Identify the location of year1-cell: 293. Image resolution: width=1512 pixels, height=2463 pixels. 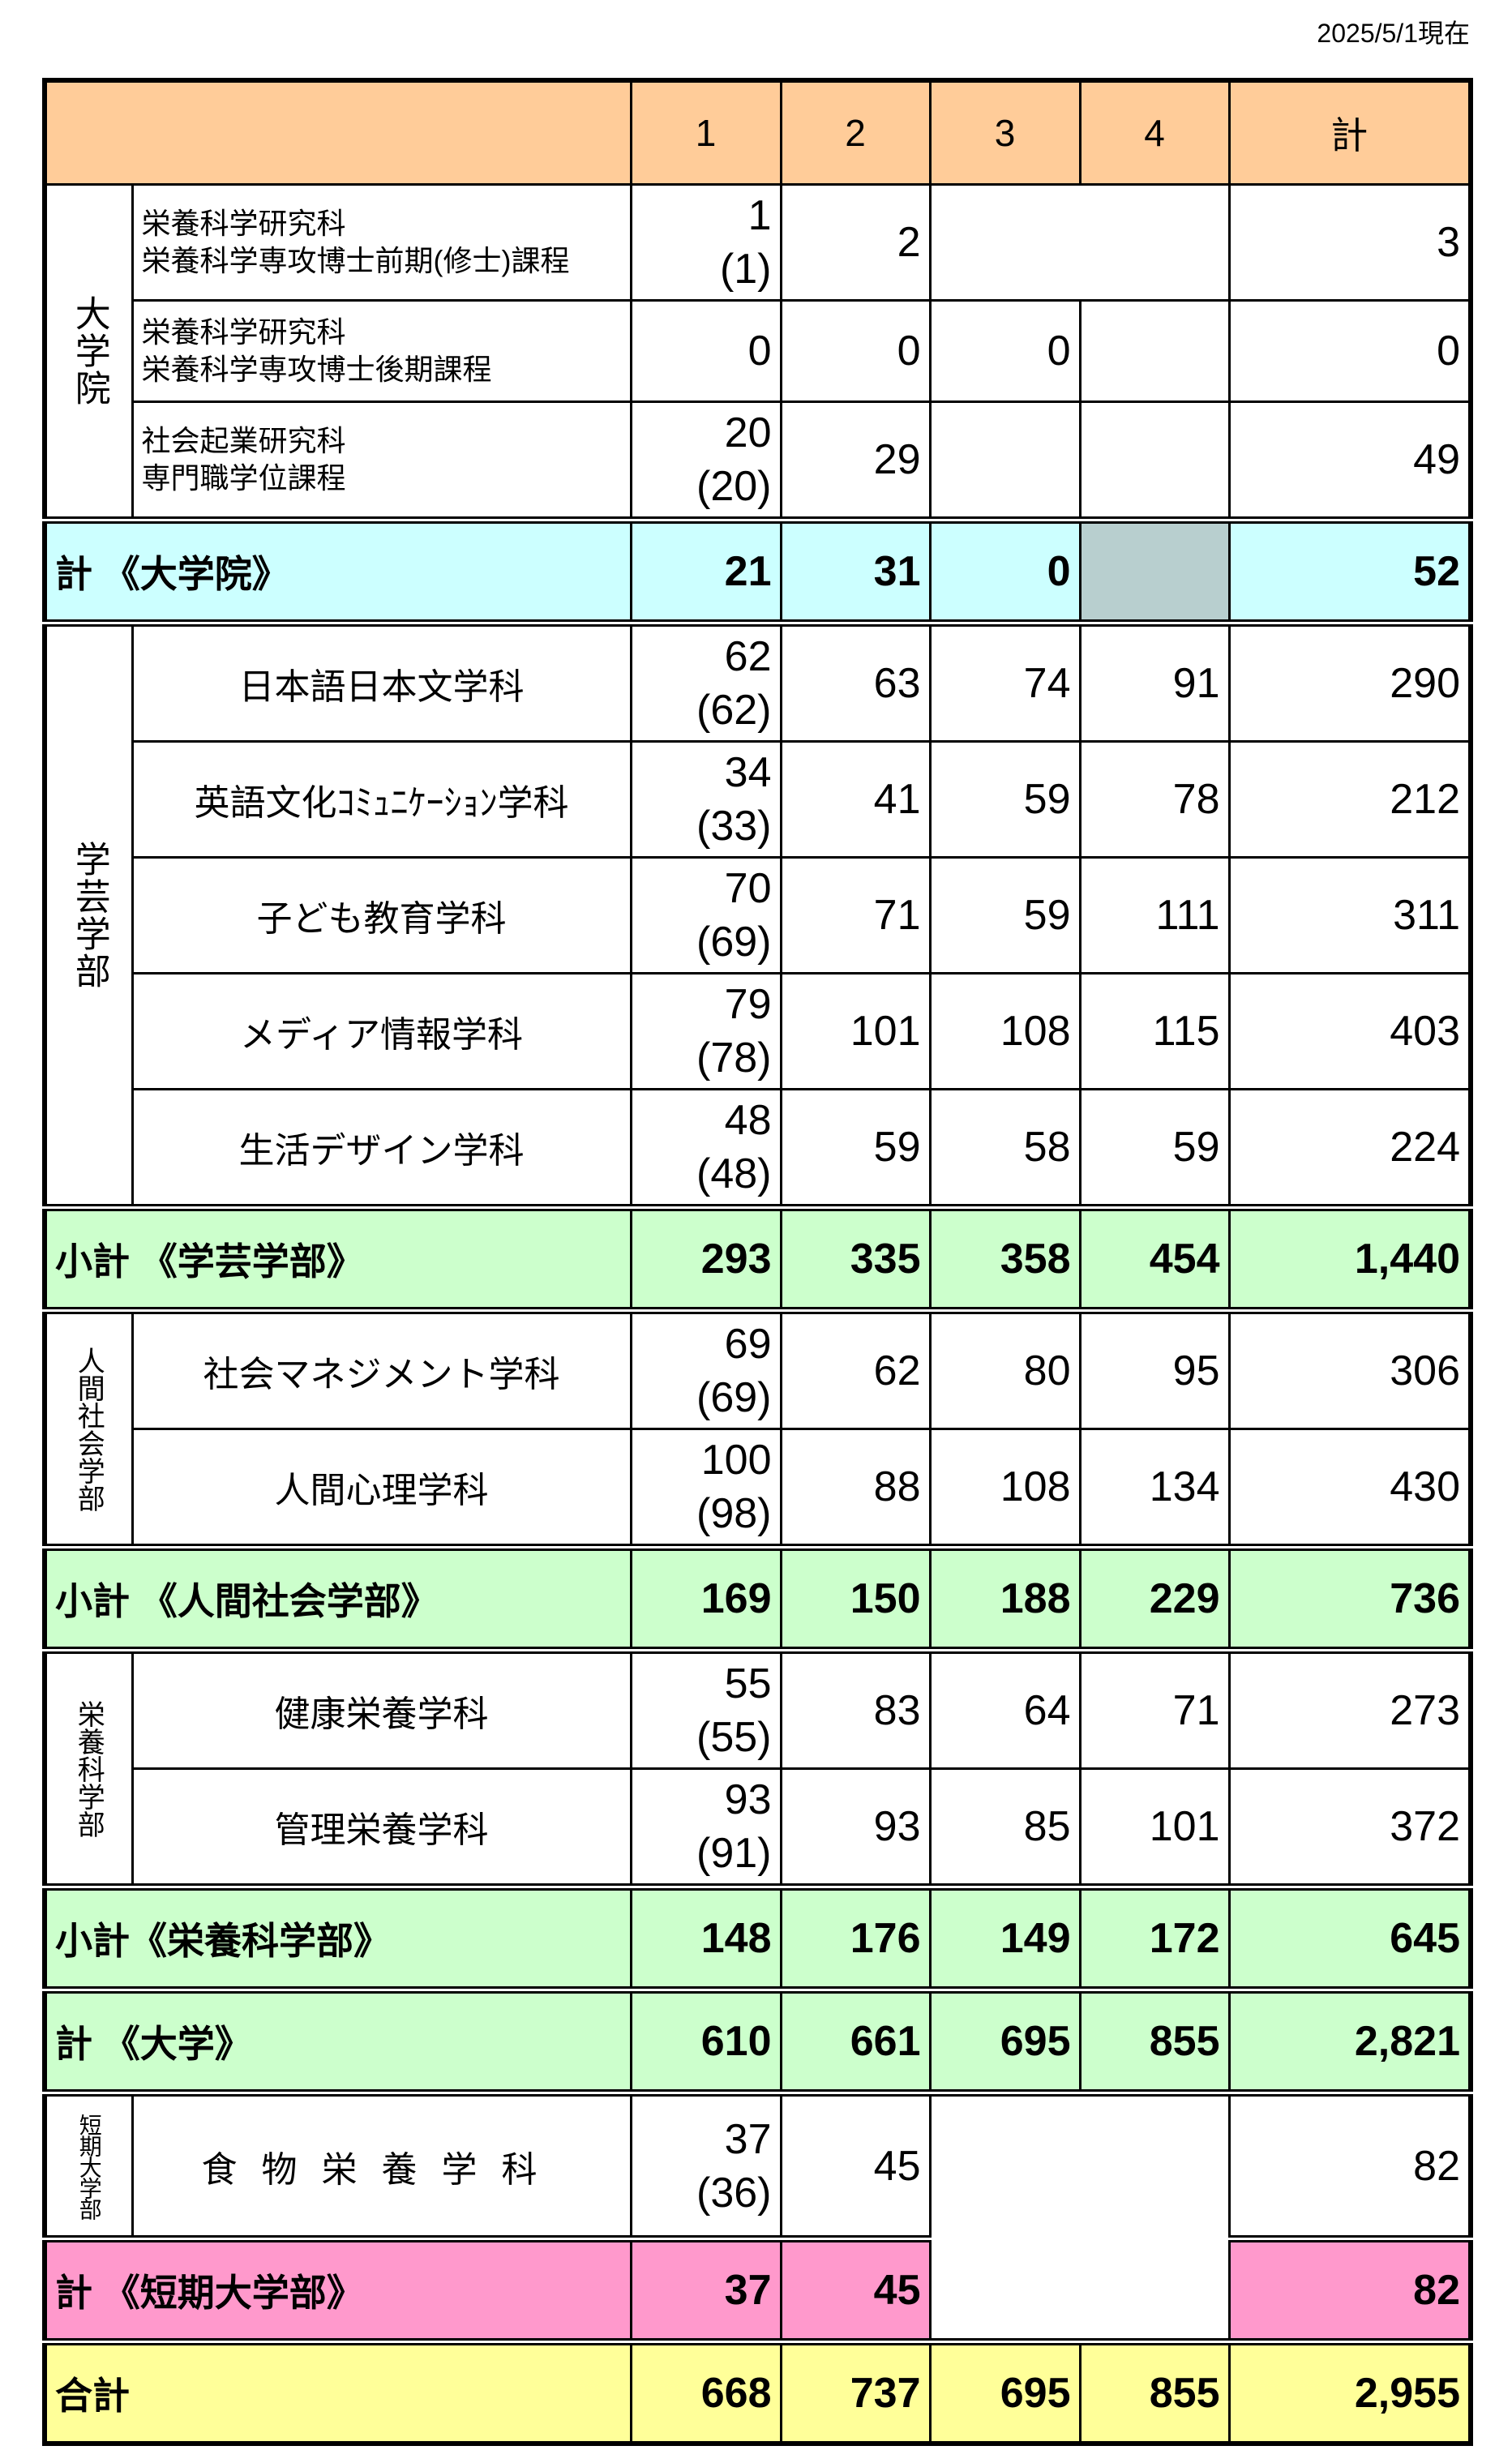
(705, 1258).